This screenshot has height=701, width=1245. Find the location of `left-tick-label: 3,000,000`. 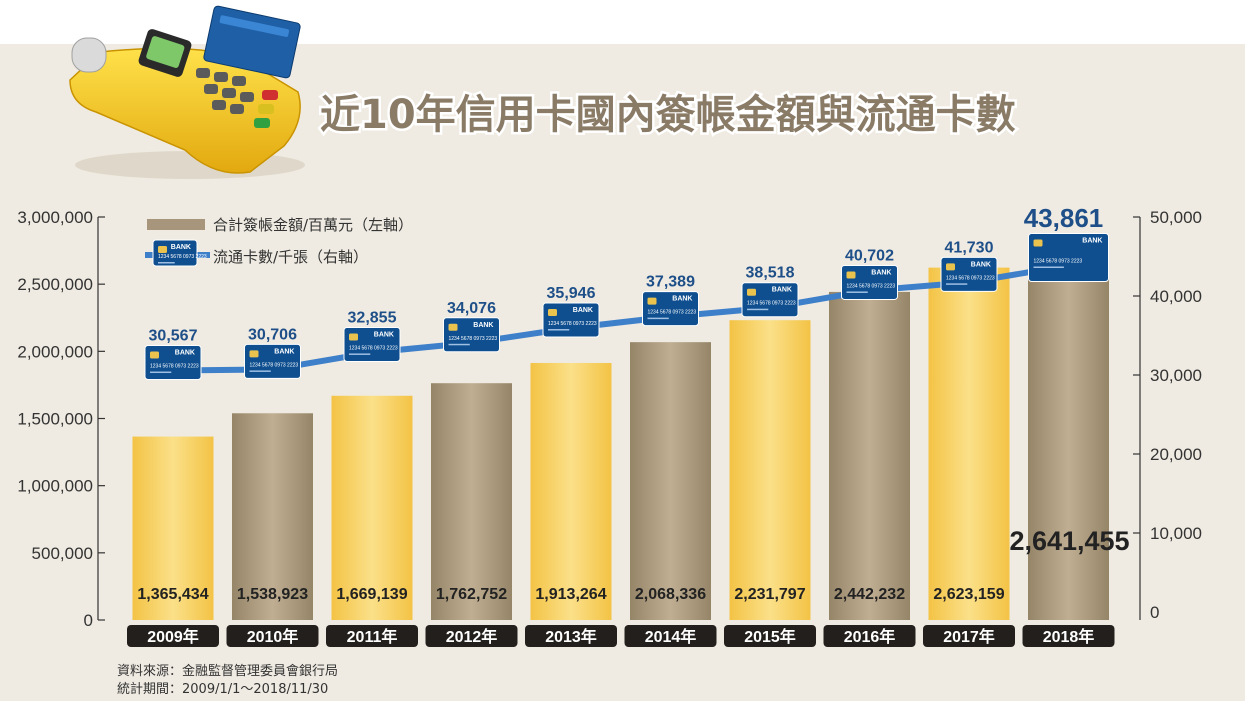

left-tick-label: 3,000,000 is located at coordinates (55, 217).